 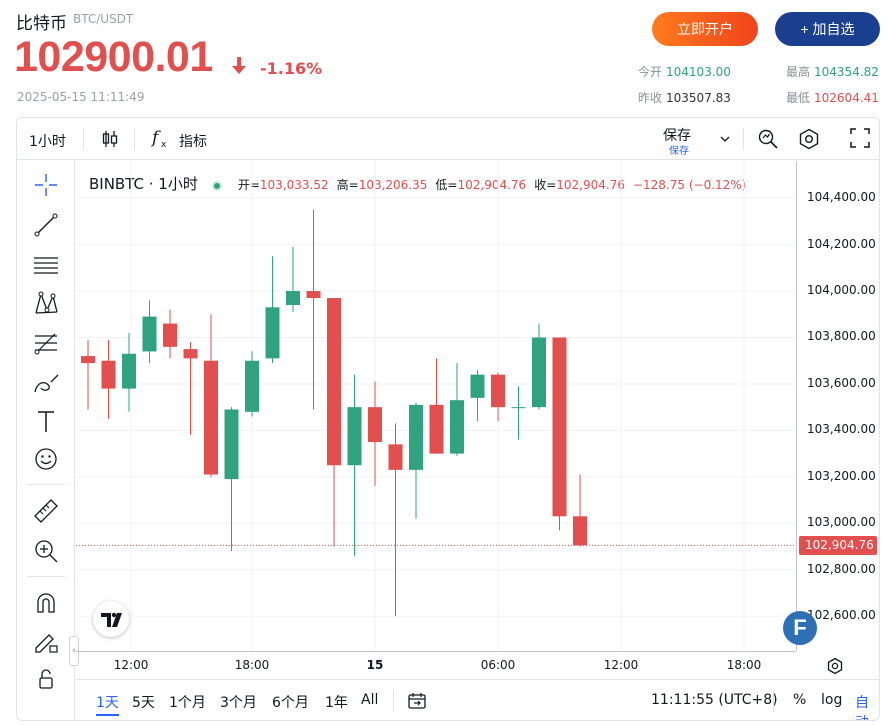 What do you see at coordinates (291, 68) in the screenshot?
I see `change-percent: -1.16%` at bounding box center [291, 68].